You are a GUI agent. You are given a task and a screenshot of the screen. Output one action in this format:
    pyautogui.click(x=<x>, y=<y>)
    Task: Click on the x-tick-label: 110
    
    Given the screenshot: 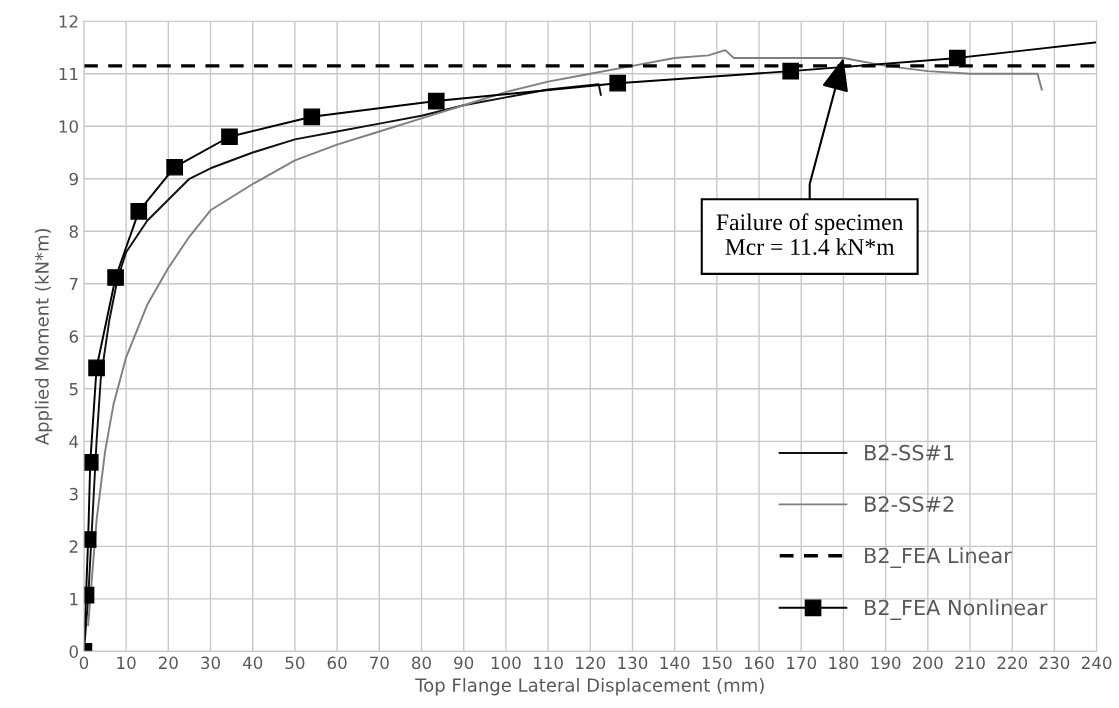 What is the action you would take?
    pyautogui.click(x=548, y=663)
    